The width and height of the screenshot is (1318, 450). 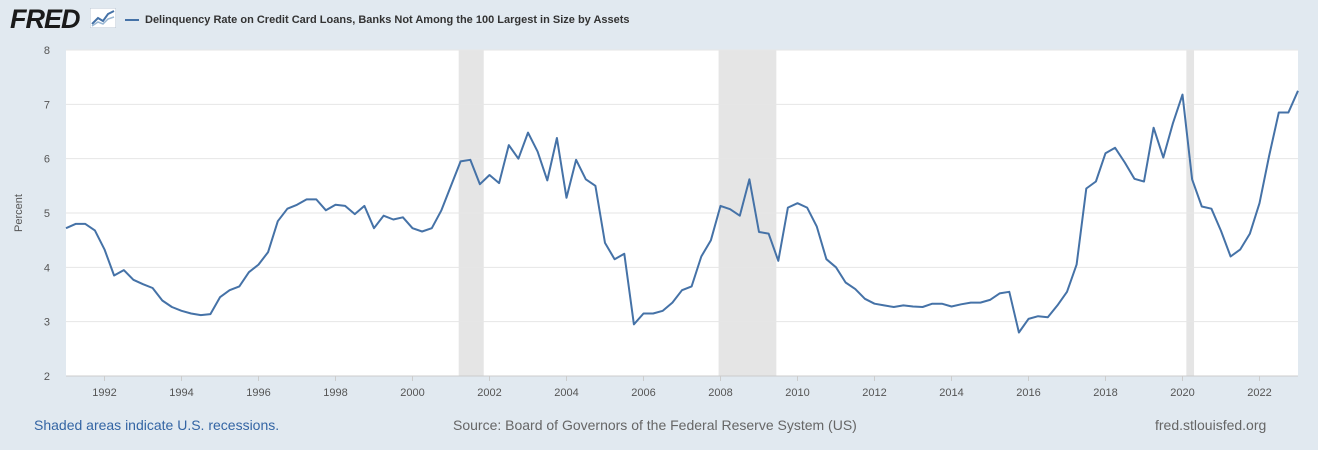 What do you see at coordinates (1211, 425) in the screenshot?
I see `site-link: fred.stlouisfed.org` at bounding box center [1211, 425].